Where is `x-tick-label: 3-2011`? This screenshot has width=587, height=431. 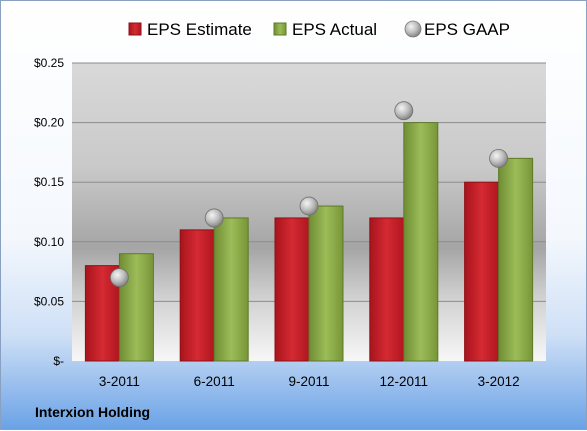
x-tick-label: 3-2011 is located at coordinates (119, 381).